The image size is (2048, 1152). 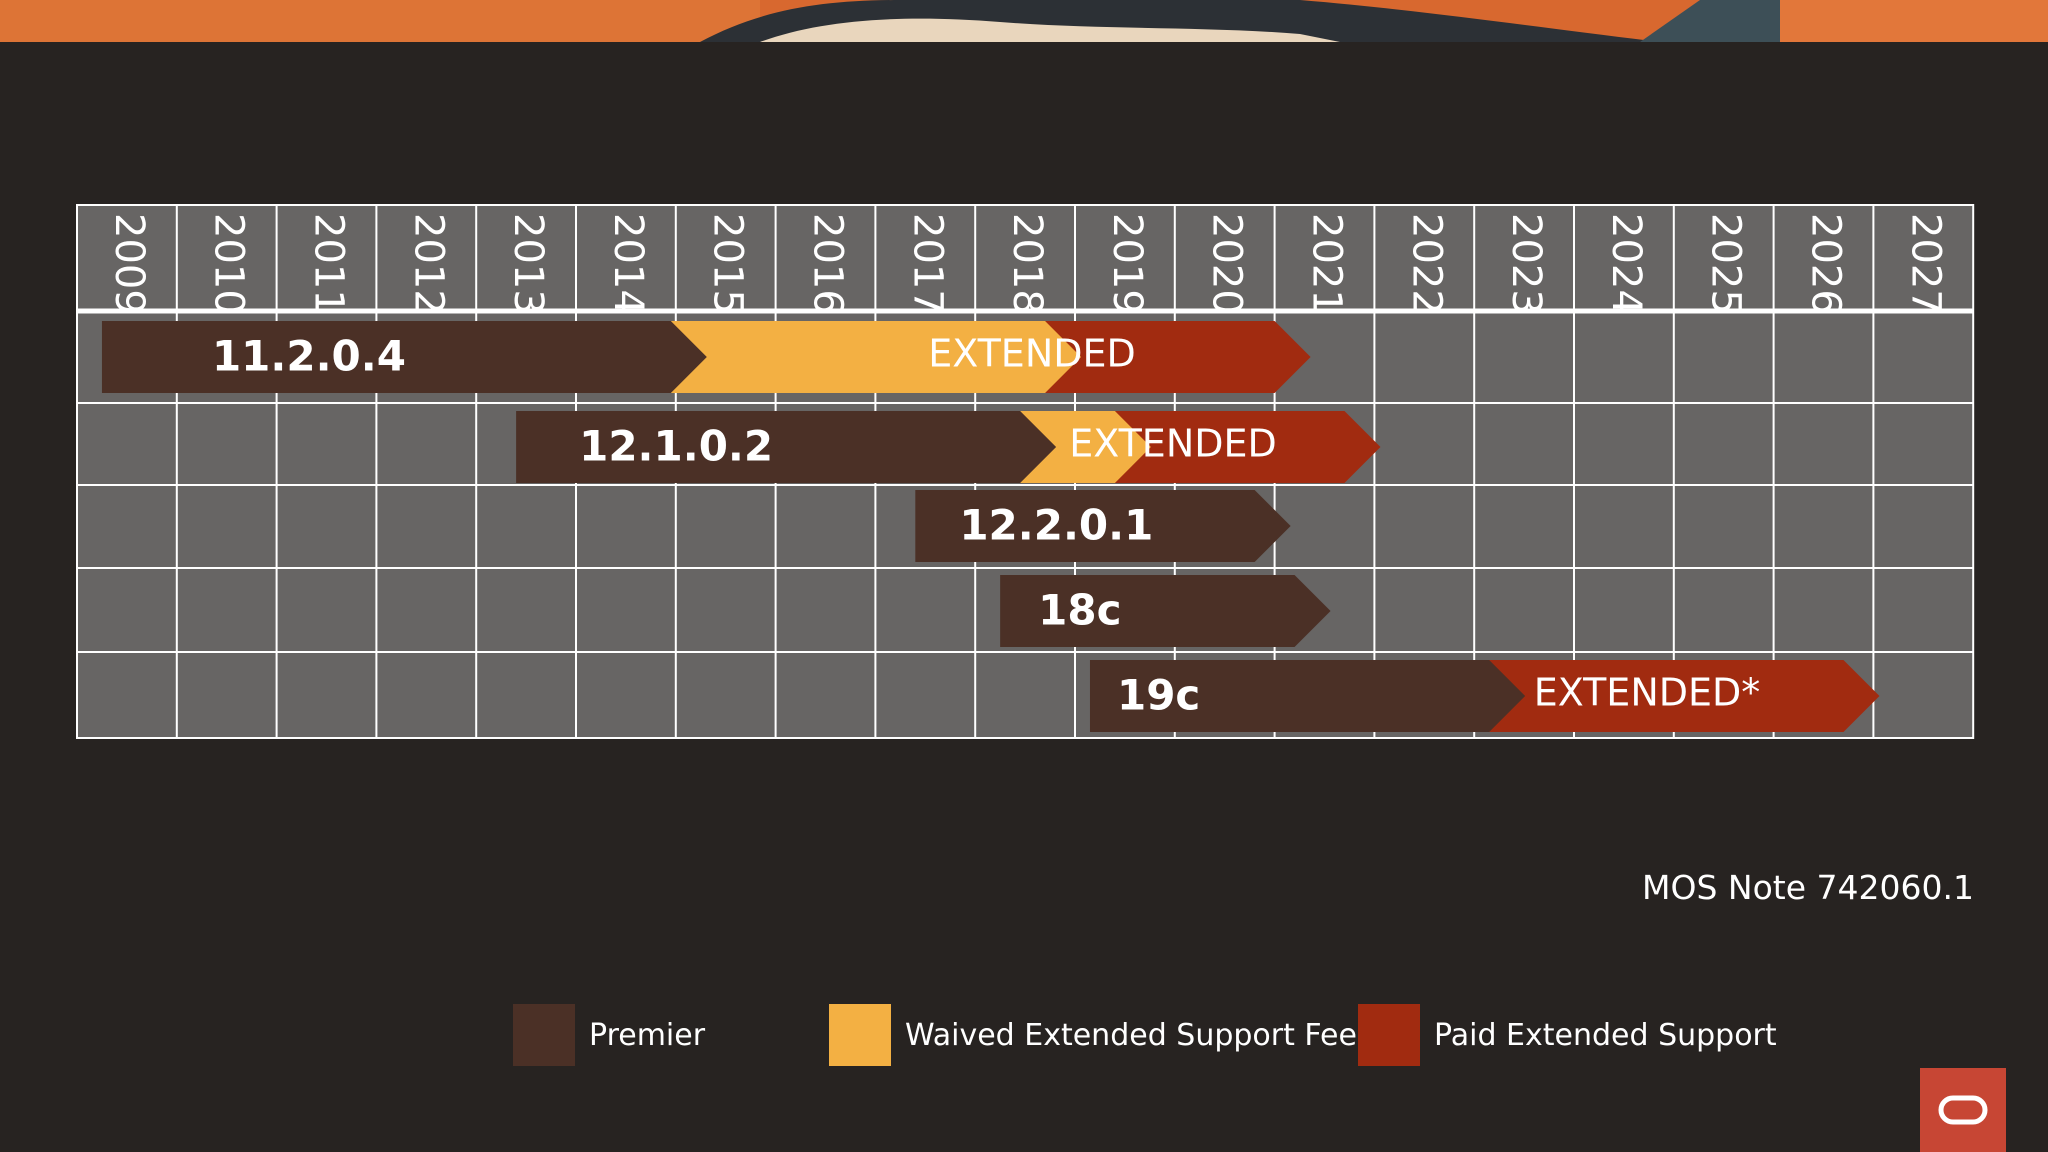 I want to click on extended-label: EXTENDED*, so click(x=1647, y=693).